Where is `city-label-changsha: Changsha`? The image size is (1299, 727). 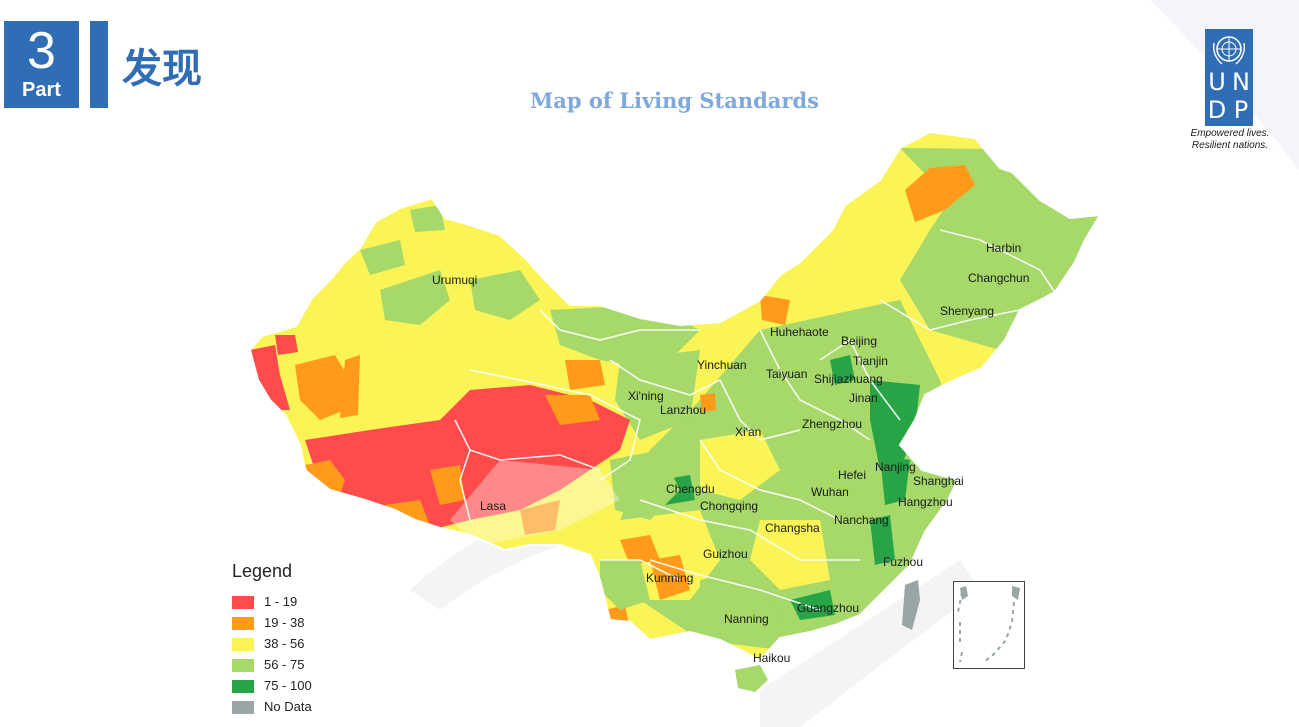 city-label-changsha: Changsha is located at coordinates (792, 528).